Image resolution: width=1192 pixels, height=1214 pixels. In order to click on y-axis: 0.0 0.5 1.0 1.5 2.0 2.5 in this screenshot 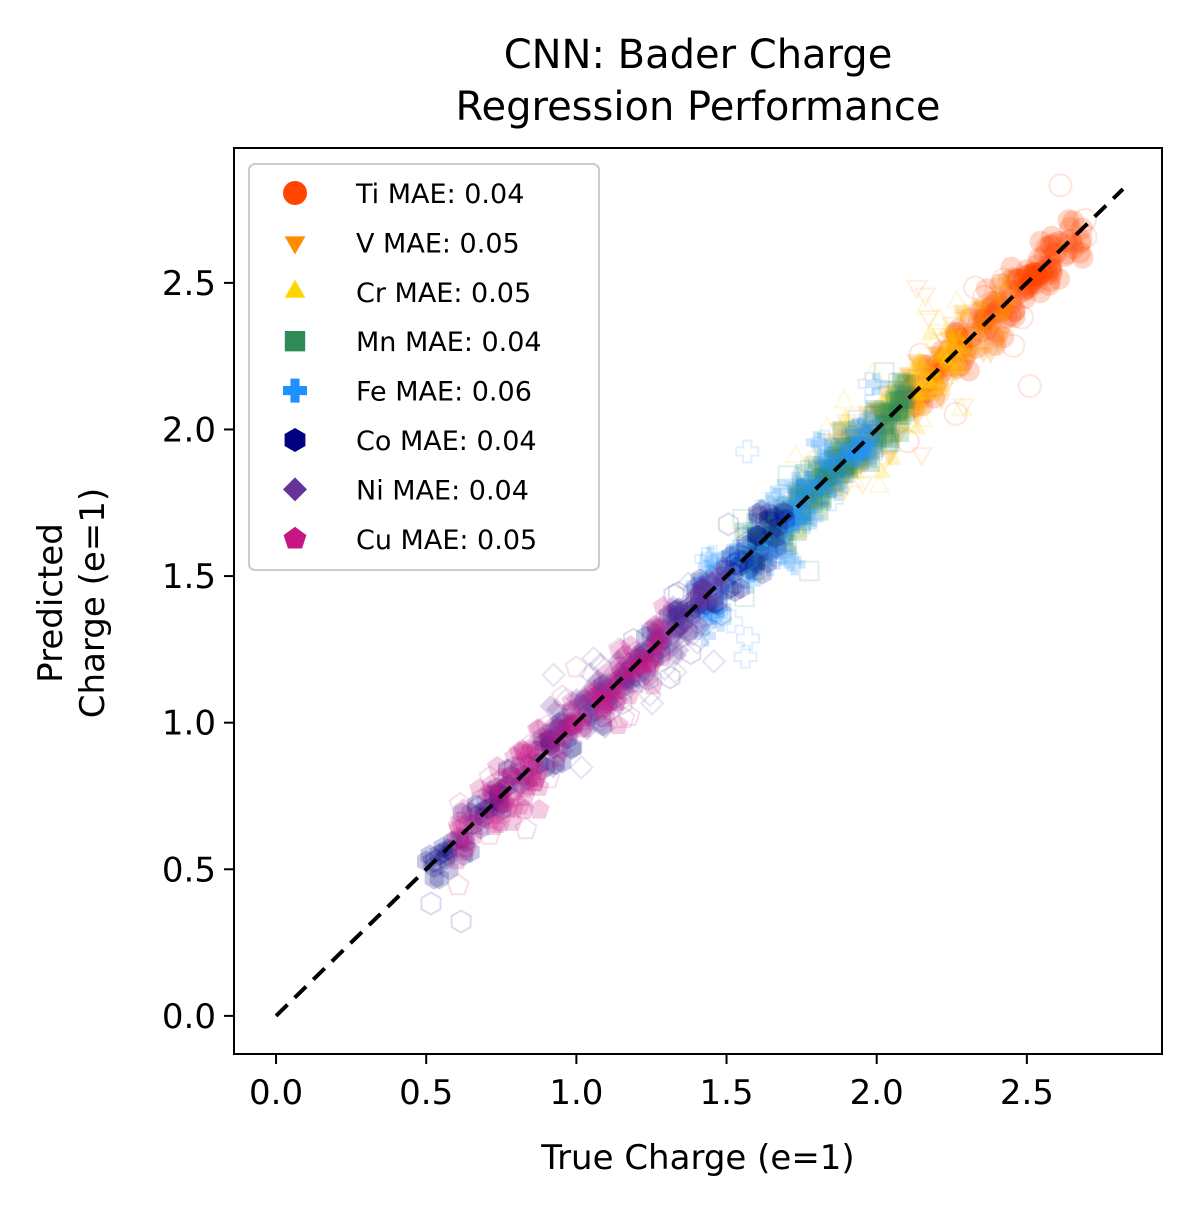, I will do `click(198, 650)`.